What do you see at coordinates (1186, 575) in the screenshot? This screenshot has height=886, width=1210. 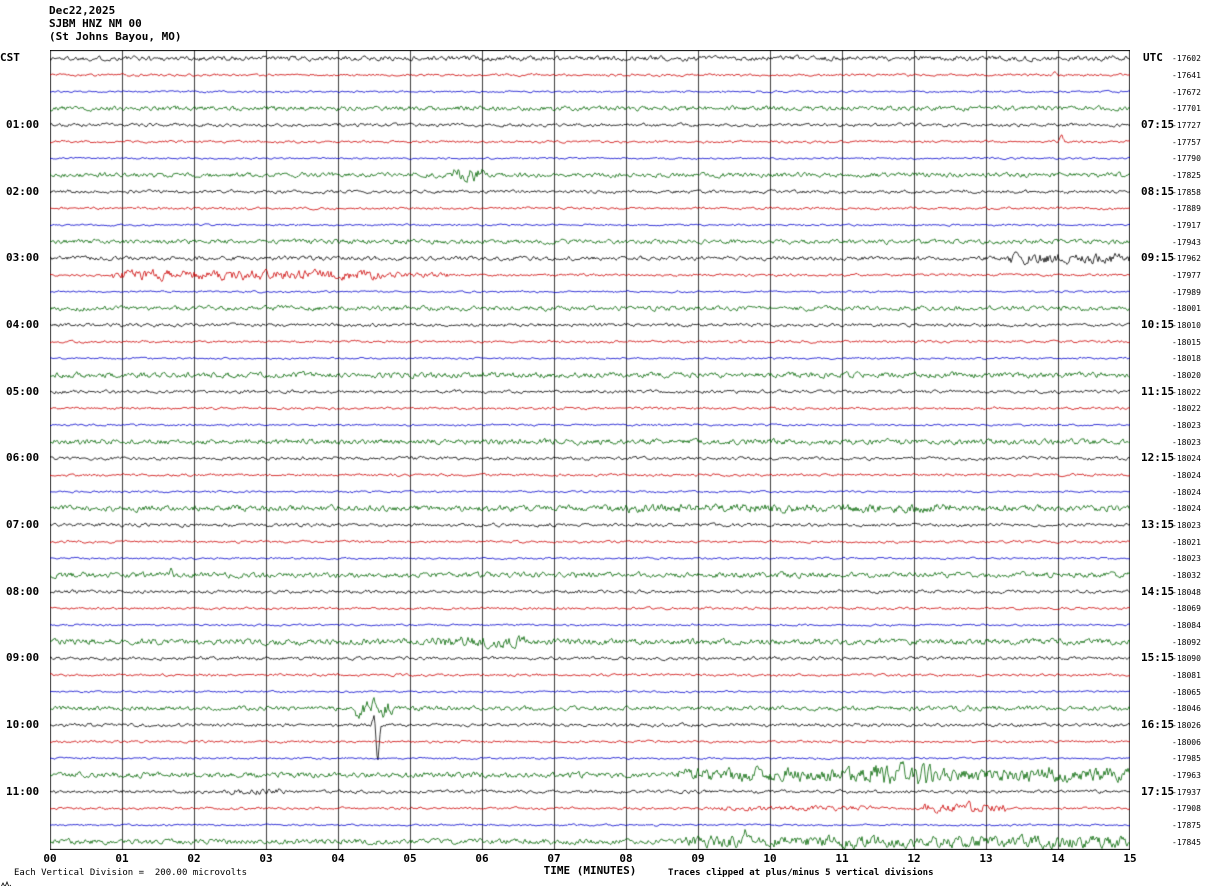 I see `baseline-count-label: -18032` at bounding box center [1186, 575].